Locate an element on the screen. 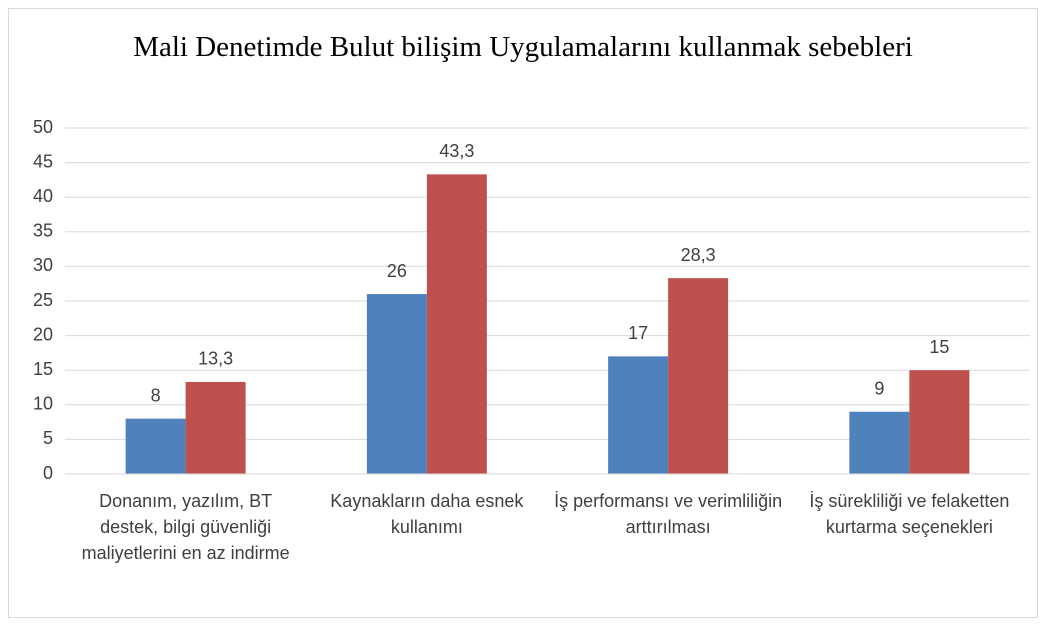 The height and width of the screenshot is (624, 1046). y-tick-label: 40 is located at coordinates (43, 196).